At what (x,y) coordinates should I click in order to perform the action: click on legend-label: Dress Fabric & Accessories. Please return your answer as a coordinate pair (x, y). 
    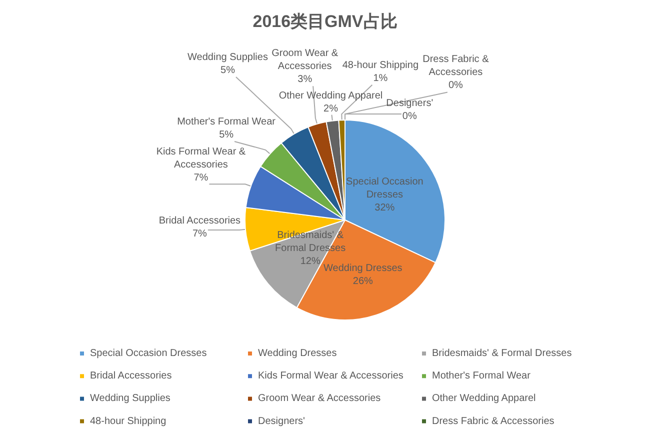
    Looking at the image, I should click on (493, 421).